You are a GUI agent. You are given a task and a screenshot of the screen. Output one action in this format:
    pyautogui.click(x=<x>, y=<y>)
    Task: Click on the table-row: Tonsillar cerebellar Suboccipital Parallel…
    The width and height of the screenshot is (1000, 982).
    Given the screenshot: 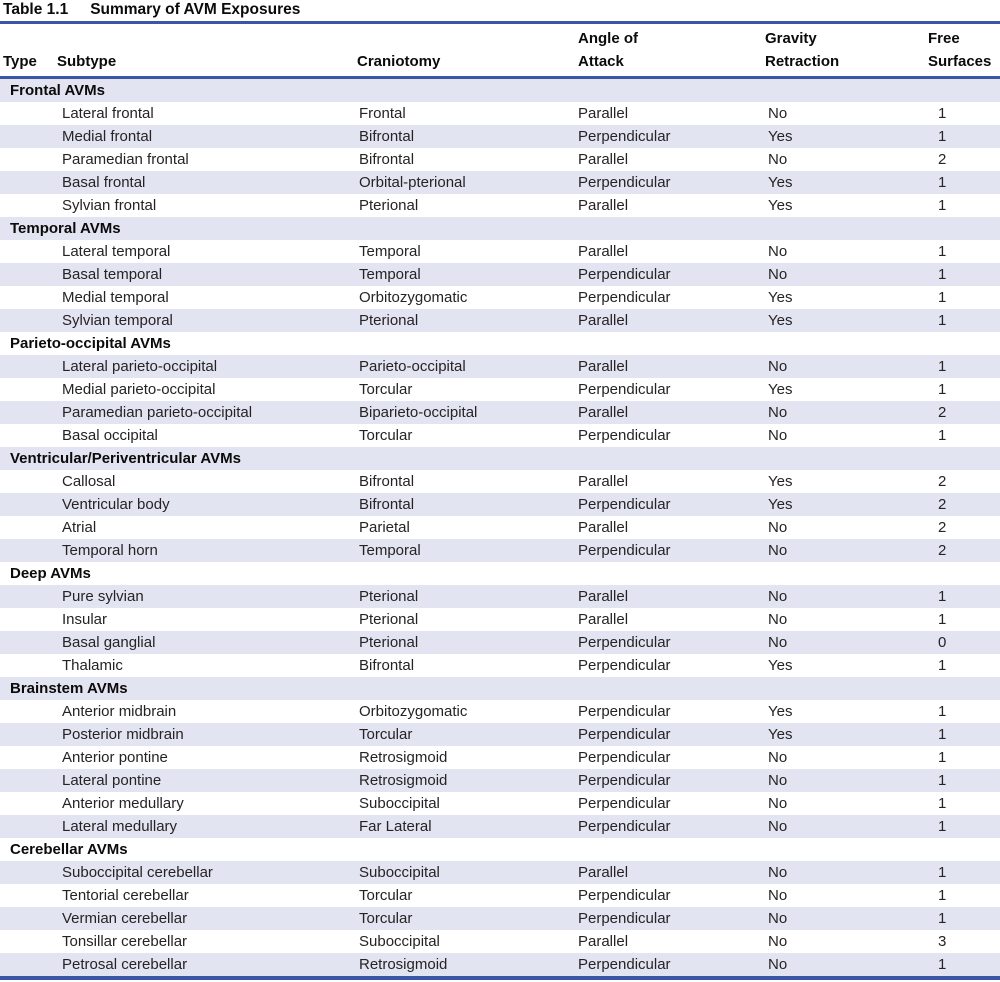 What is the action you would take?
    pyautogui.click(x=500, y=941)
    